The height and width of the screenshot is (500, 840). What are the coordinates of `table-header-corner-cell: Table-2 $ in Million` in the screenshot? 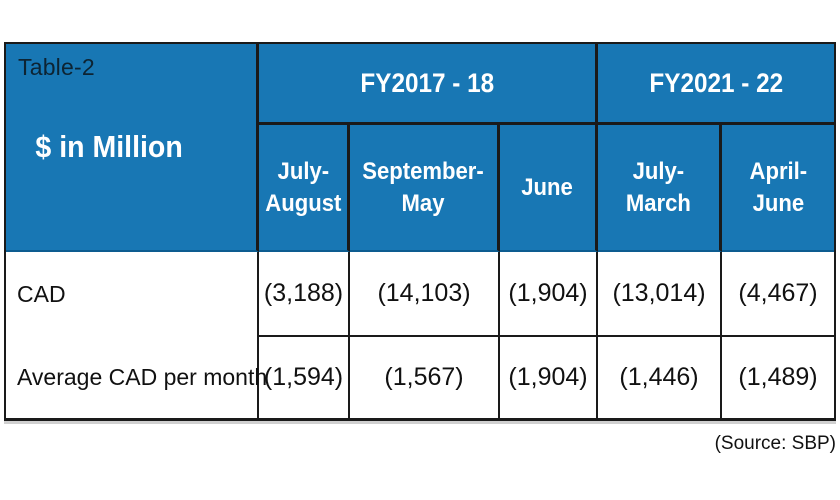 It's located at (132, 148).